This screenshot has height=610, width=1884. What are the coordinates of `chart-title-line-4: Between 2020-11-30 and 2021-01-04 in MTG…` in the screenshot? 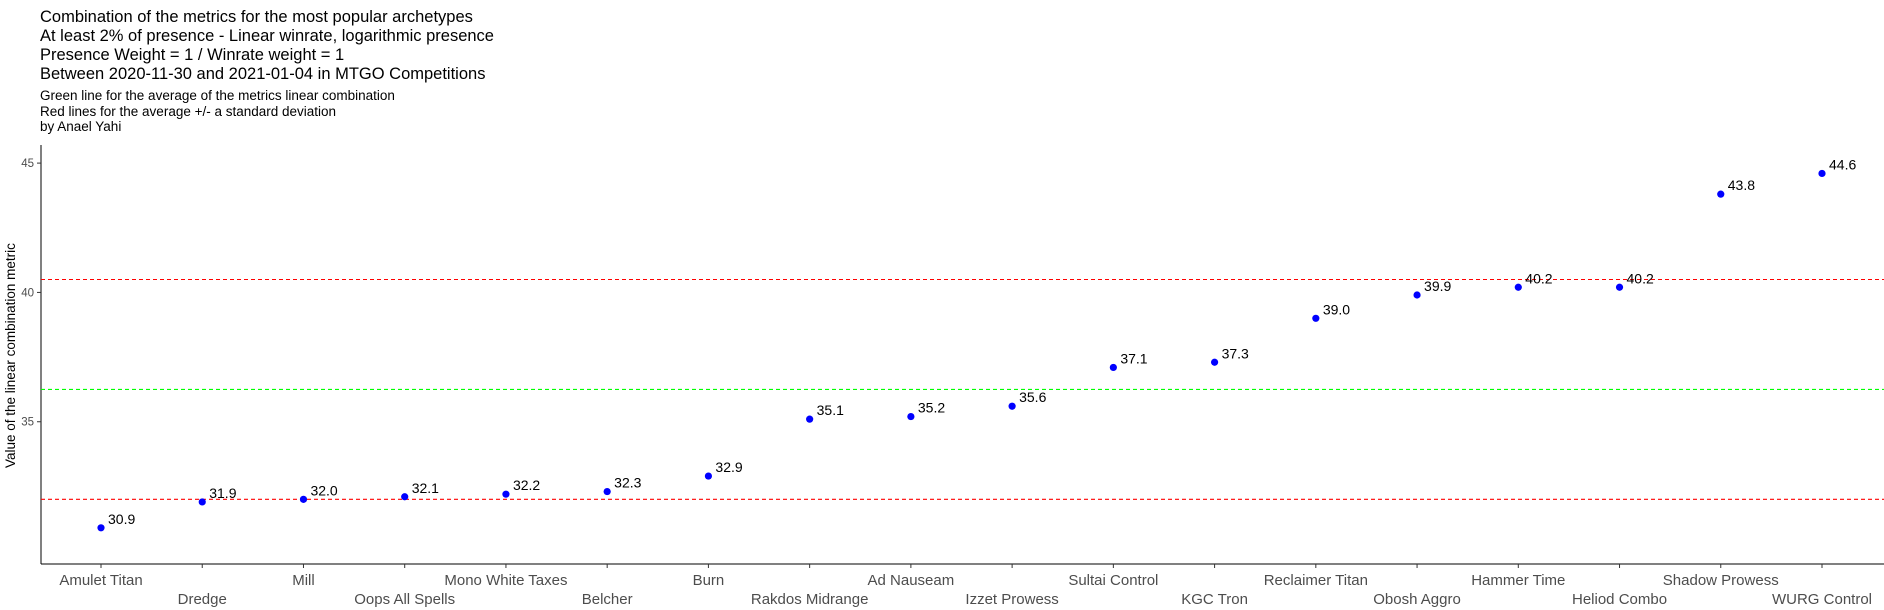 It's located at (263, 74).